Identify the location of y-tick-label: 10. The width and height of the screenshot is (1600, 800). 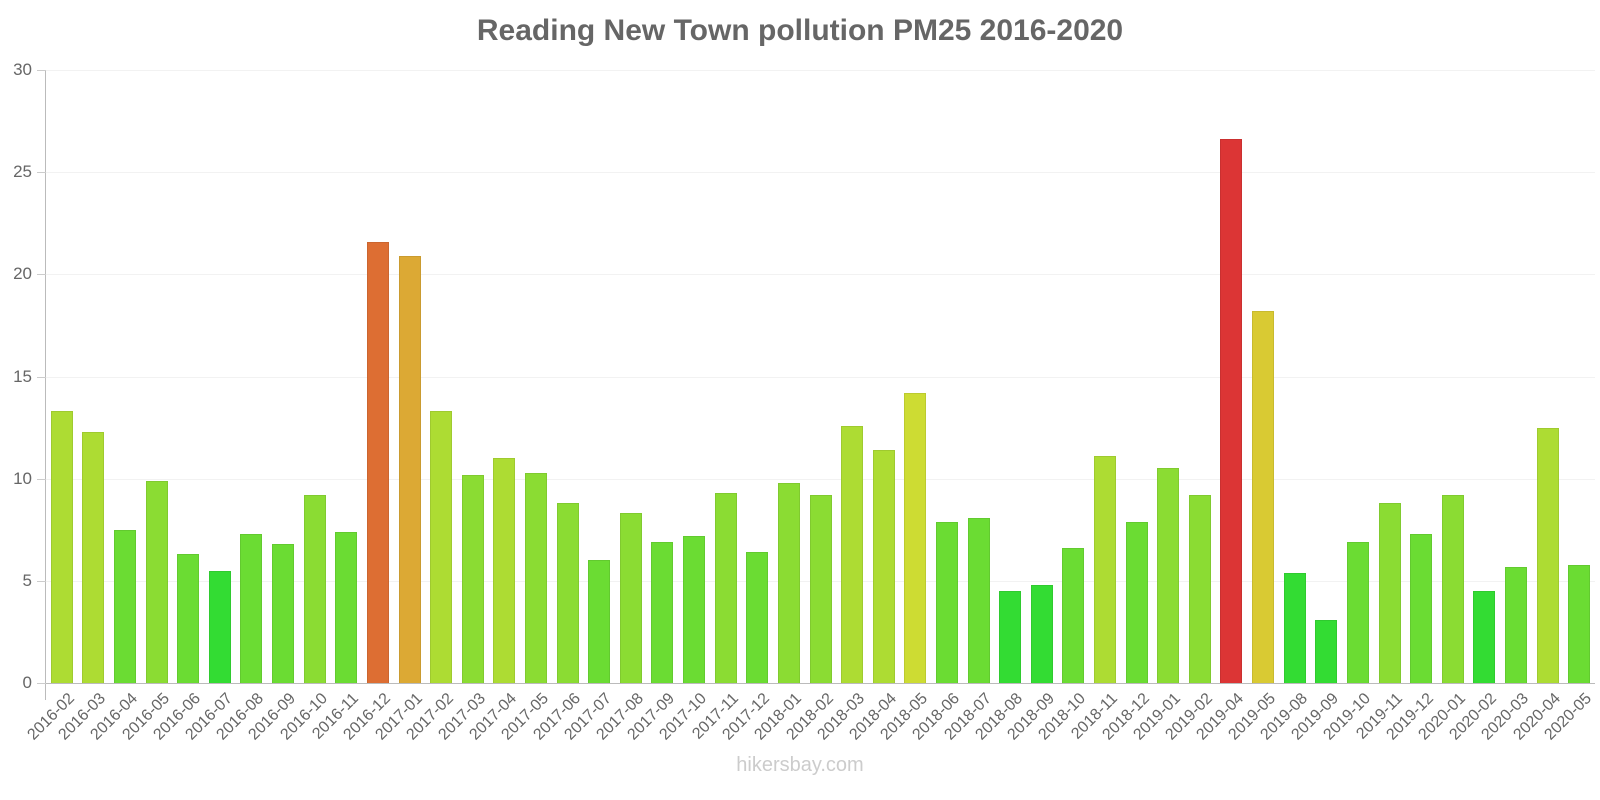
(22, 478).